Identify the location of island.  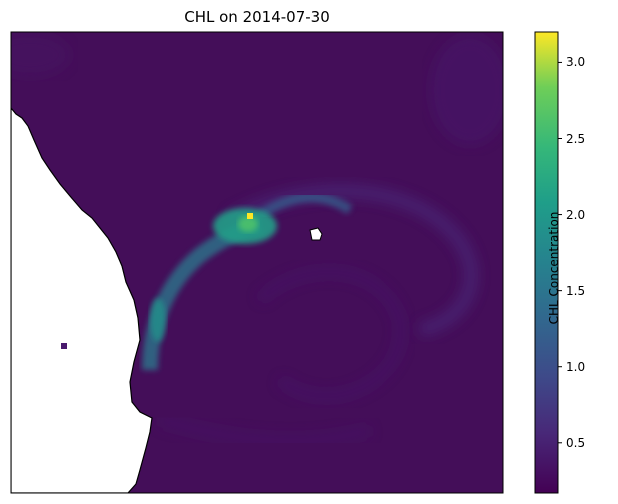
(316, 234).